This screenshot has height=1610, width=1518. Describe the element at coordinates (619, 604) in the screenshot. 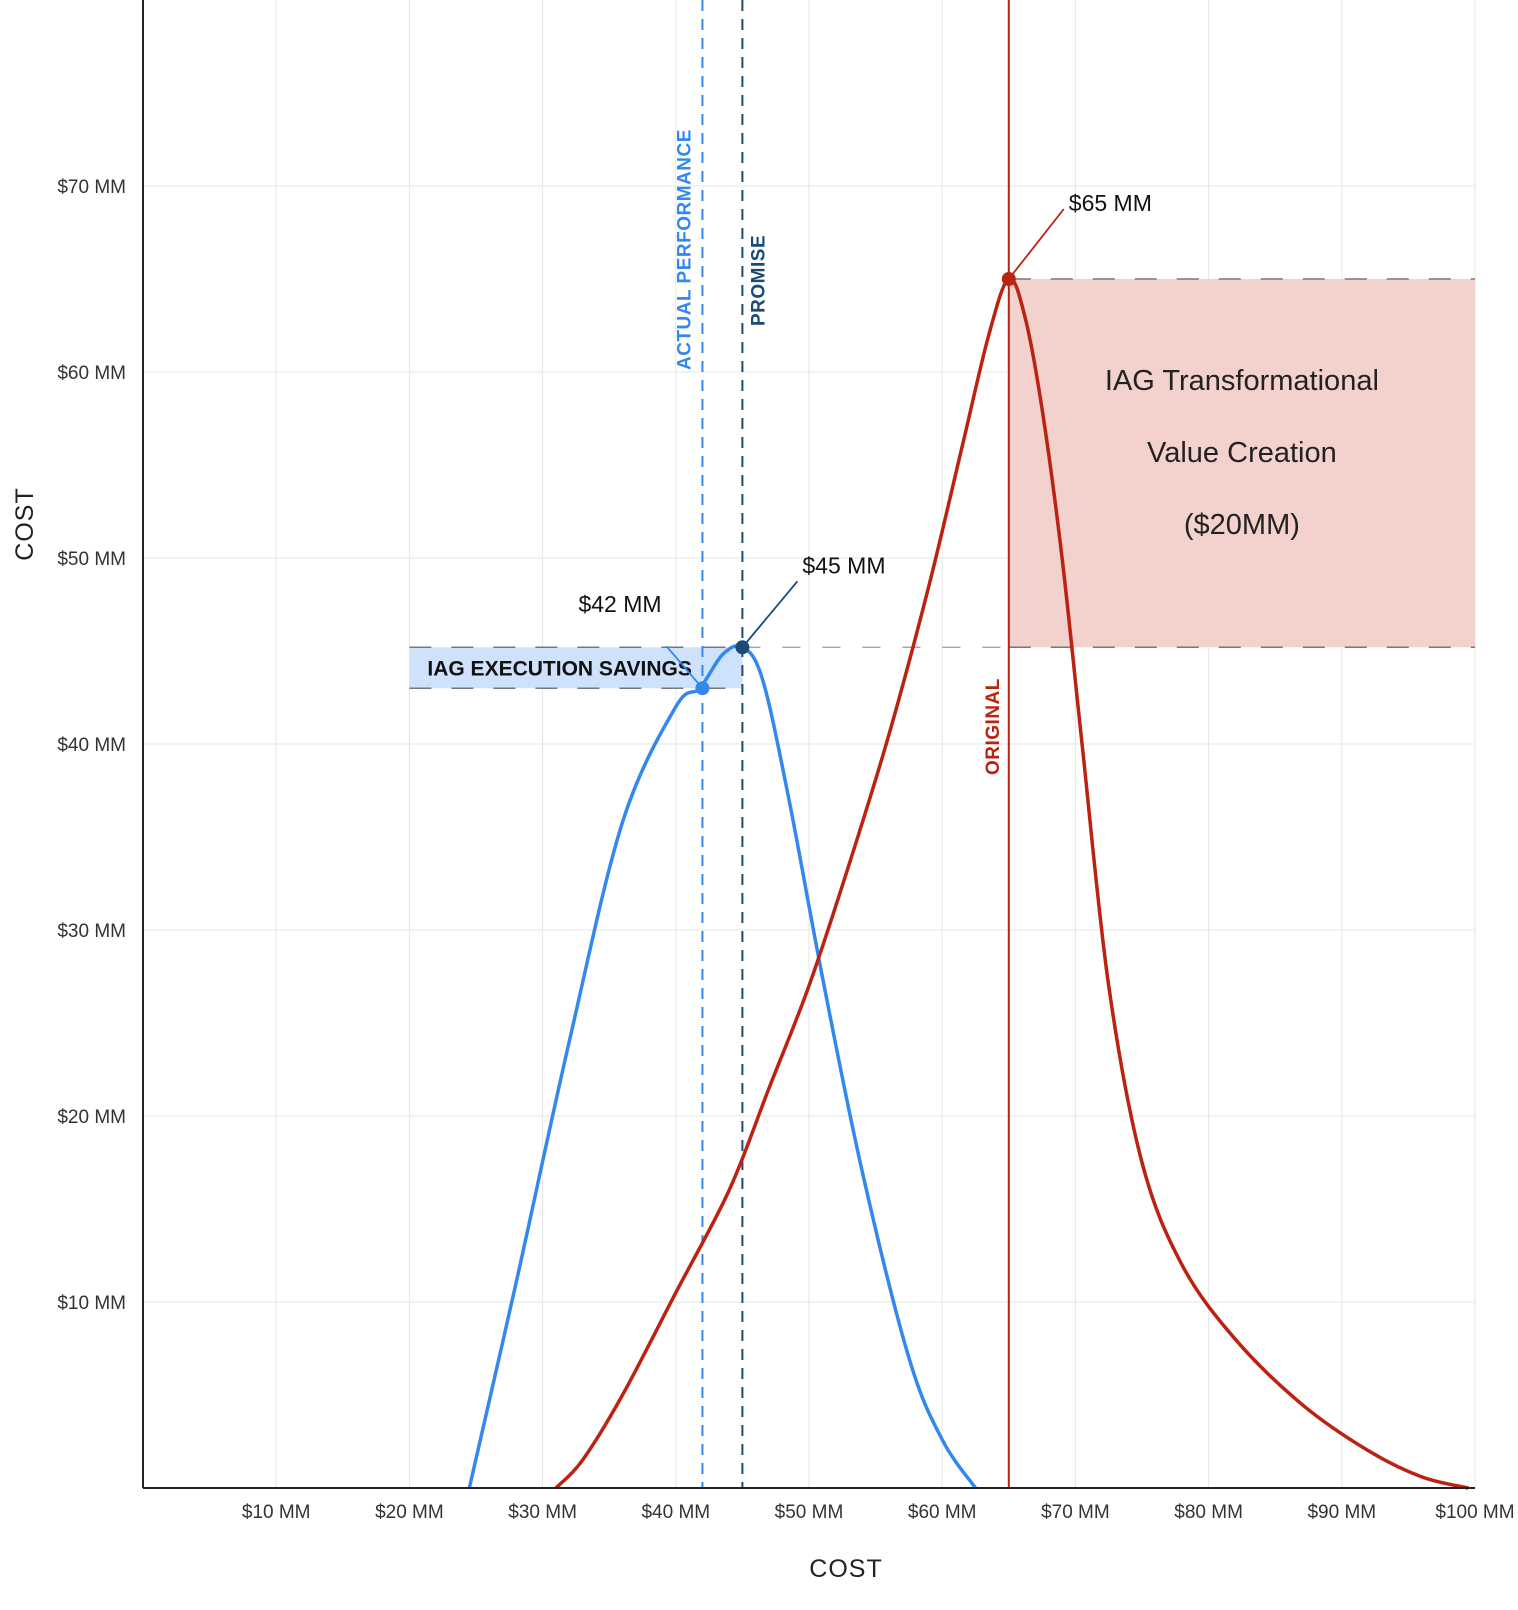

I see `point-label-0: $42 MM` at that location.